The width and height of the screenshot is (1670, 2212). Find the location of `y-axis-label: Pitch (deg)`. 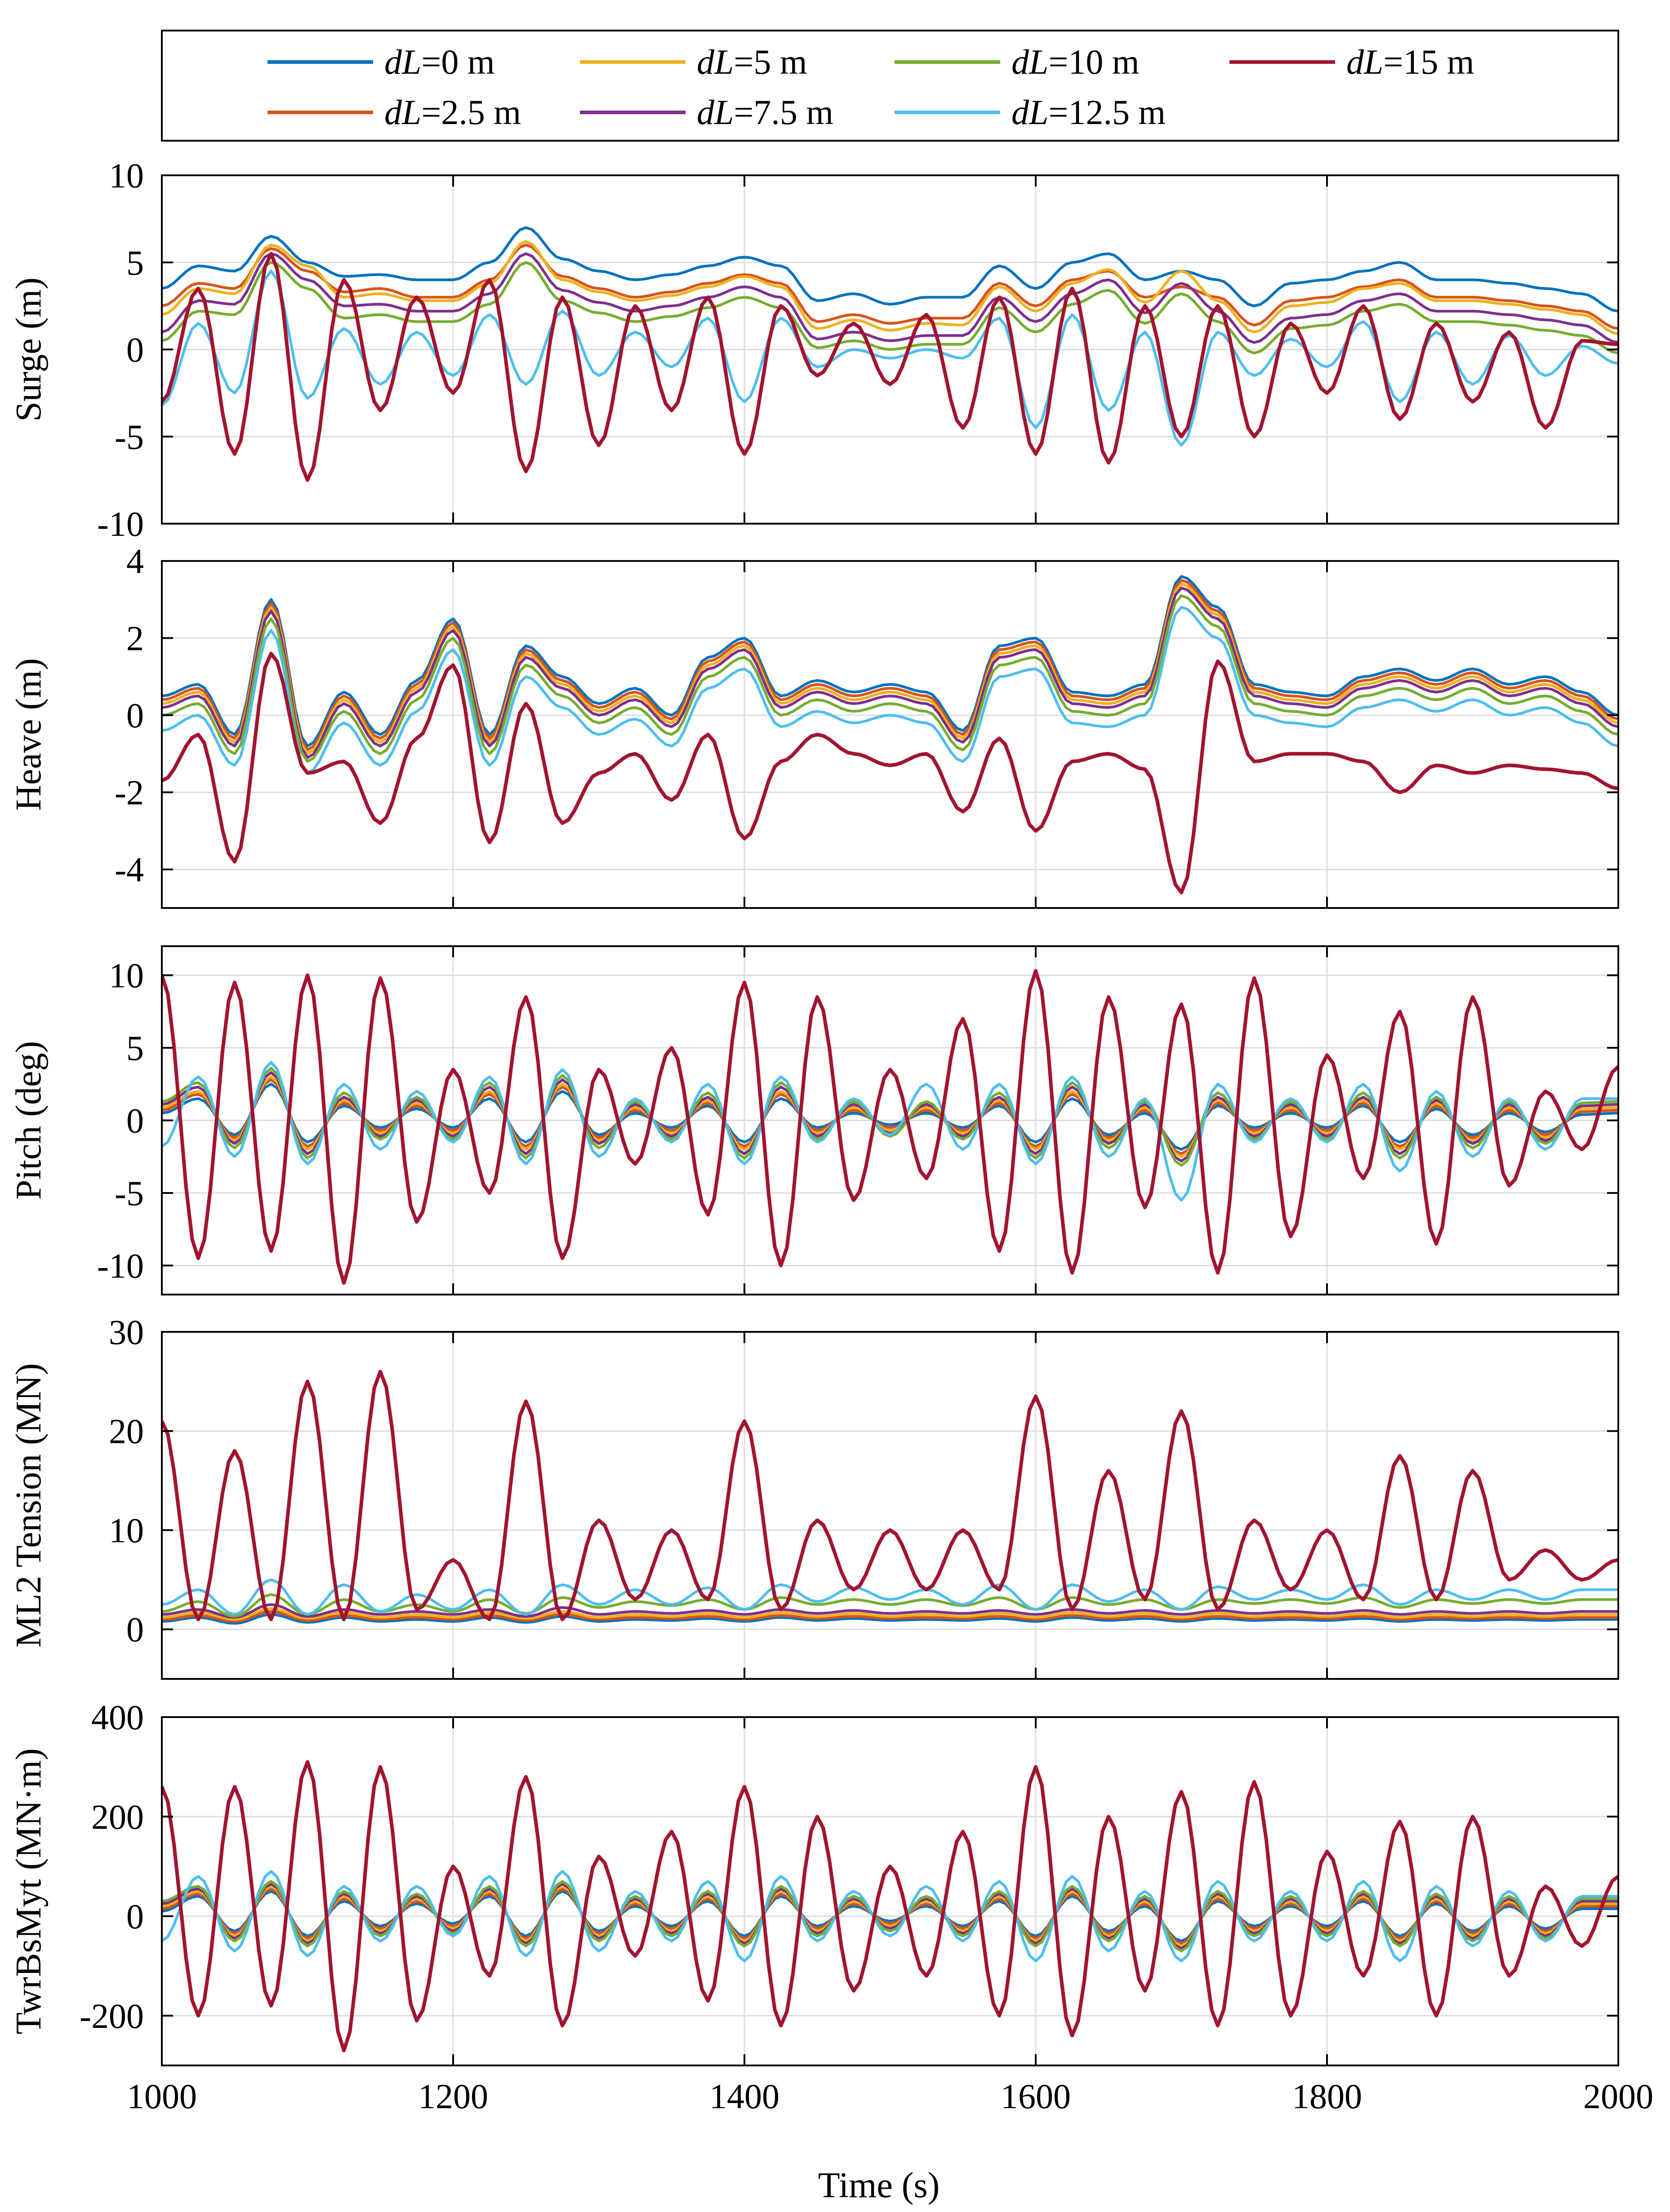

y-axis-label: Pitch (deg) is located at coordinates (29, 1120).